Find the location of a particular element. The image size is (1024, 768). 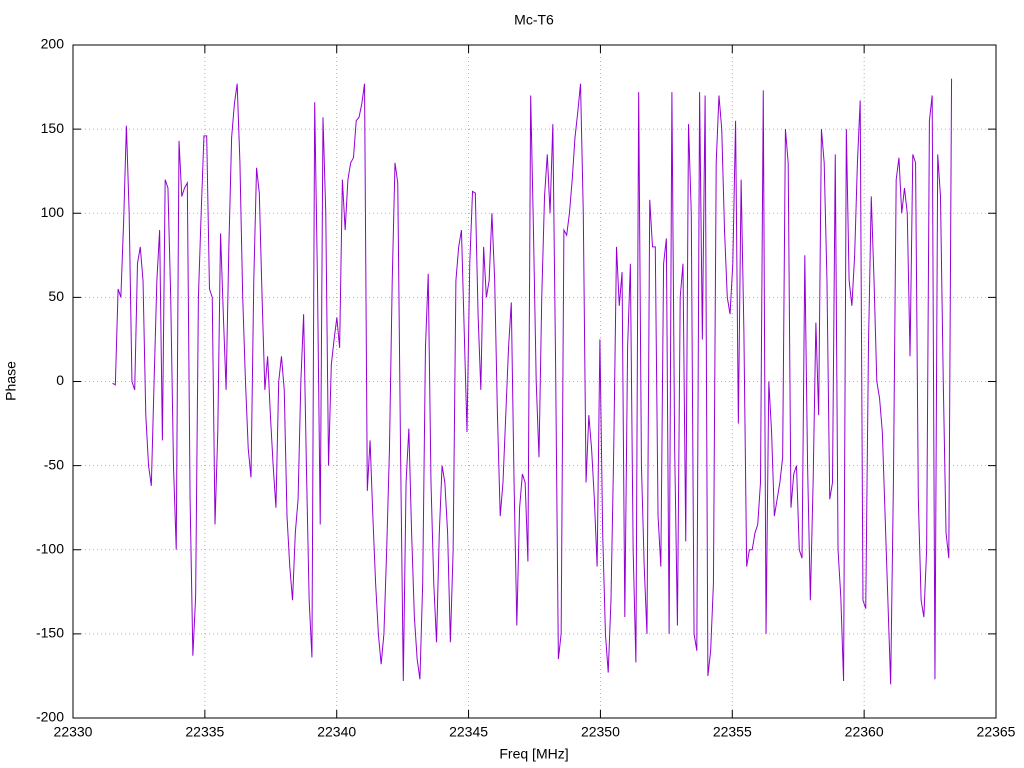

x-tick-label: 22330 is located at coordinates (73, 732).